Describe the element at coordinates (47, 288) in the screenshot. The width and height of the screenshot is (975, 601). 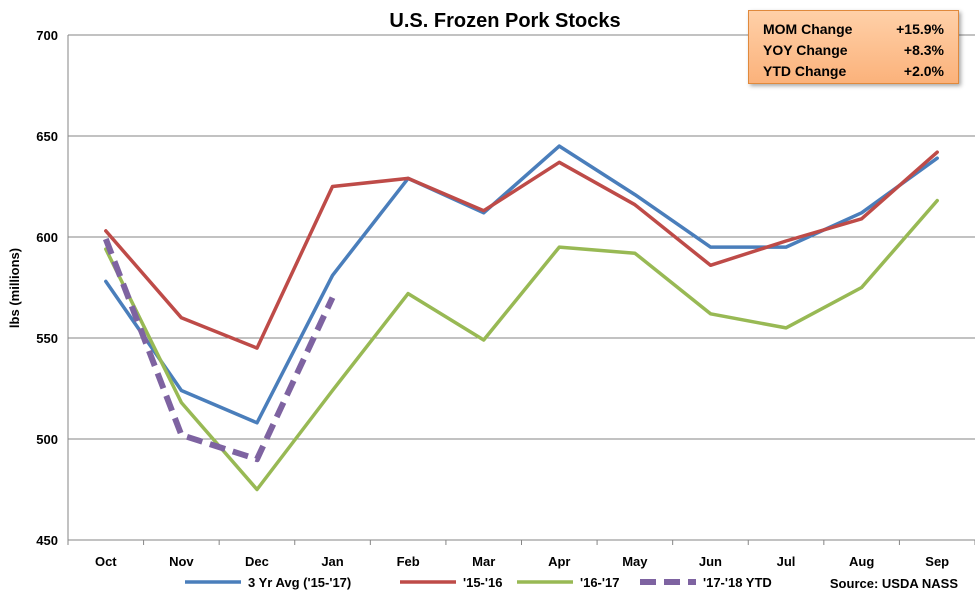
I see `y-axis-ticks: 450 500 550 600 650 700` at that location.